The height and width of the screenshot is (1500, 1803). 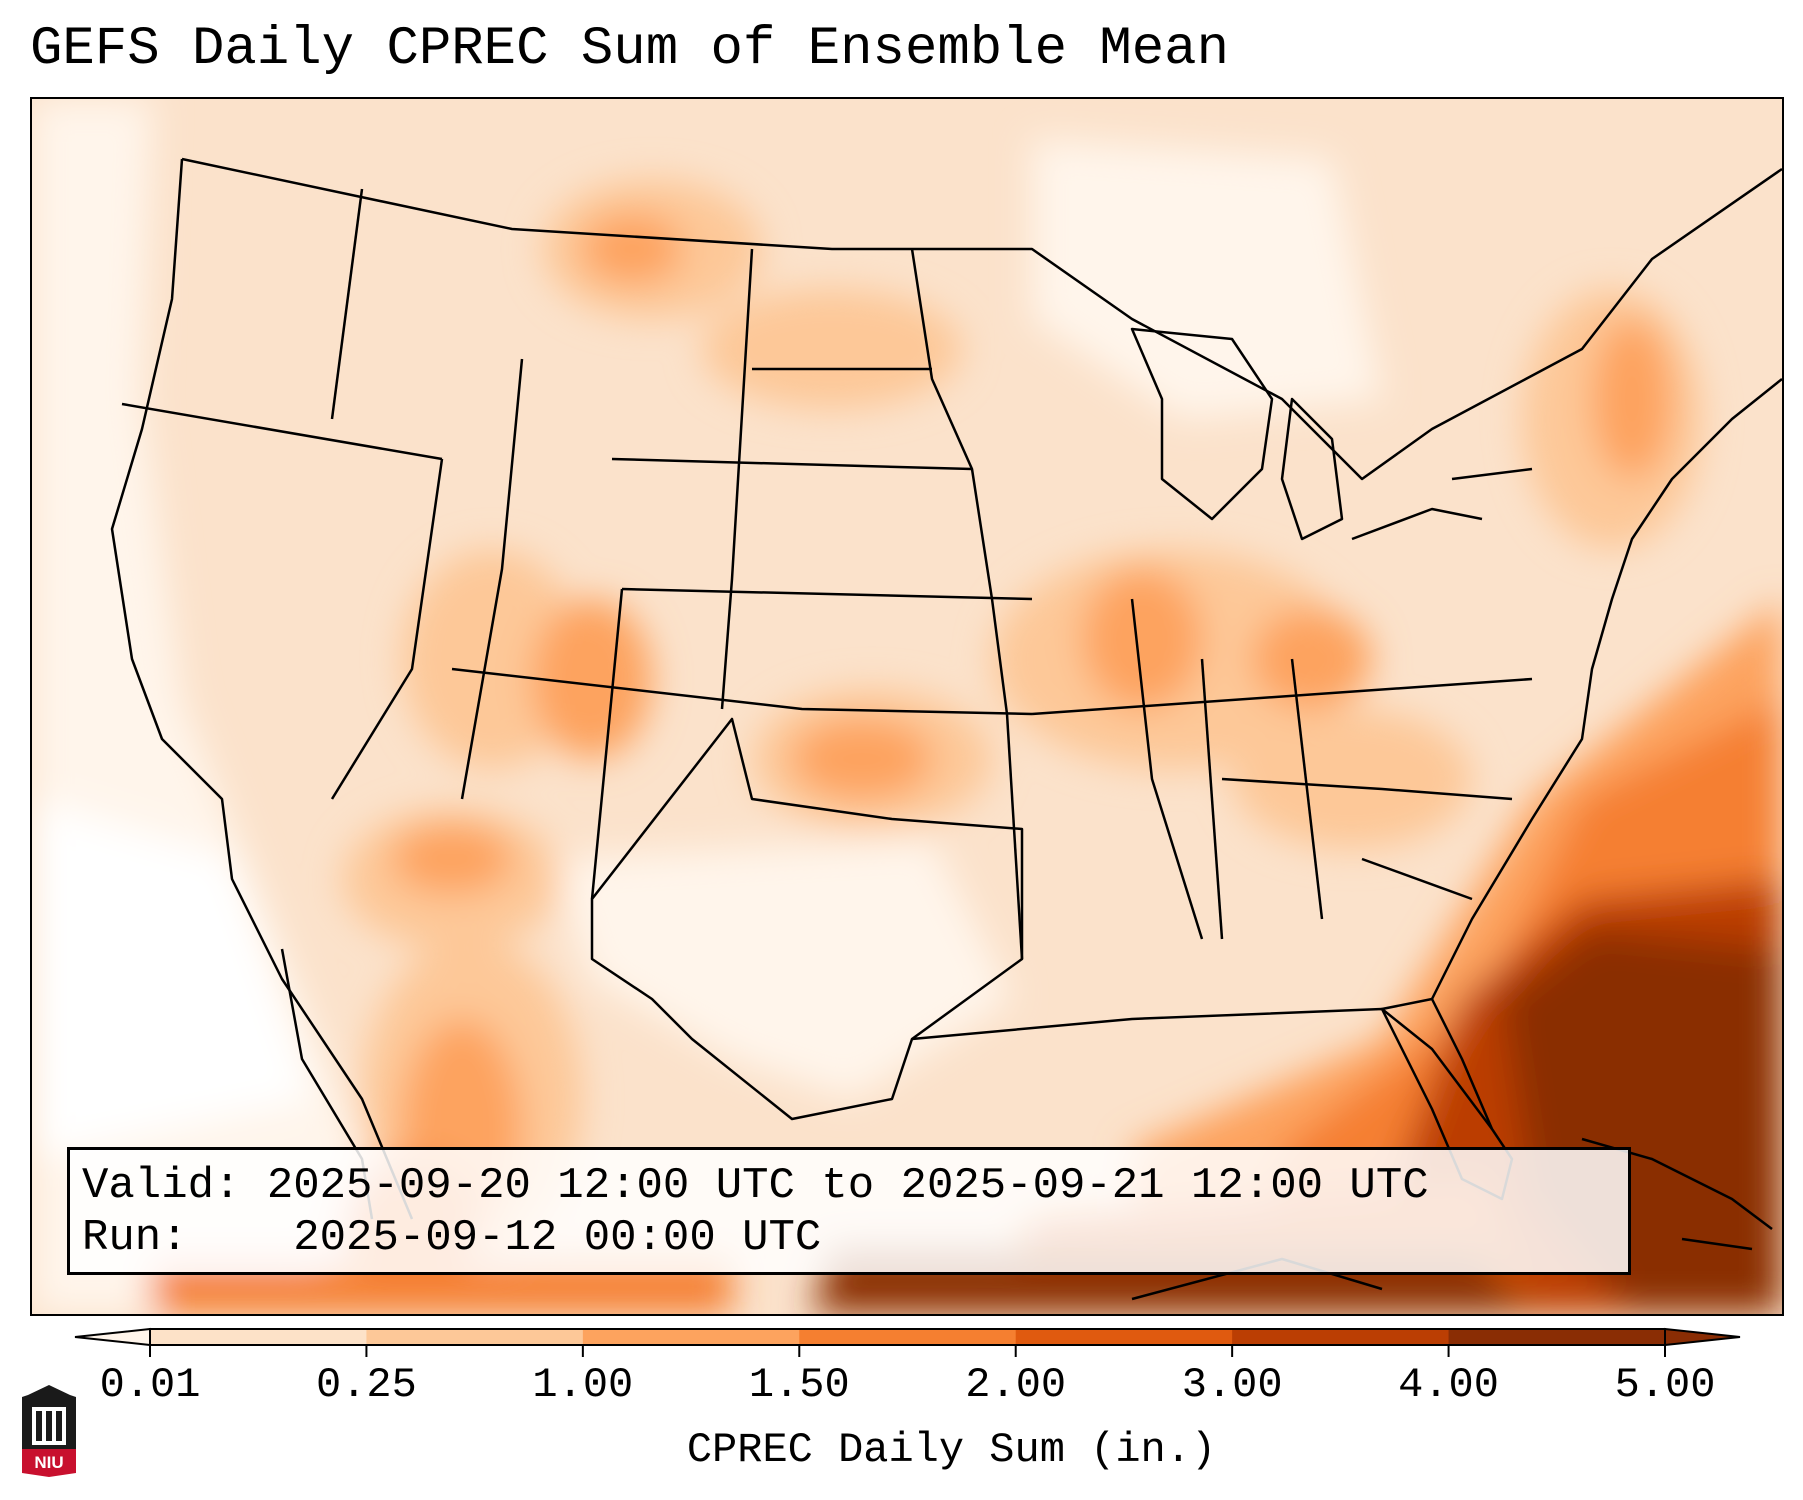 I want to click on colorbar, so click(x=907, y=1342).